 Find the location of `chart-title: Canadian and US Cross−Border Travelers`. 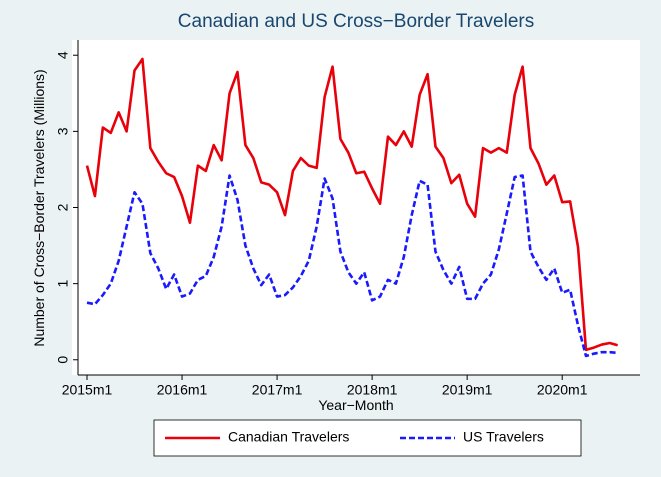

chart-title: Canadian and US Cross−Border Travelers is located at coordinates (356, 21).